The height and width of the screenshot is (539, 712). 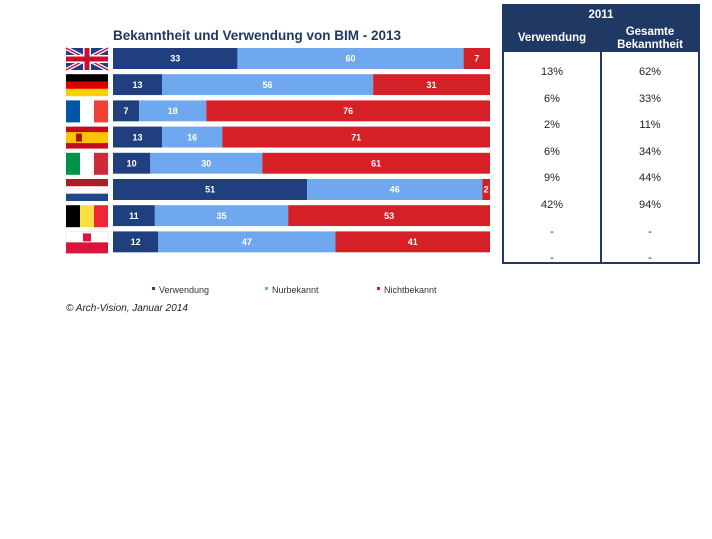 What do you see at coordinates (650, 151) in the screenshot?
I see `cell-bekanntheit: 34%` at bounding box center [650, 151].